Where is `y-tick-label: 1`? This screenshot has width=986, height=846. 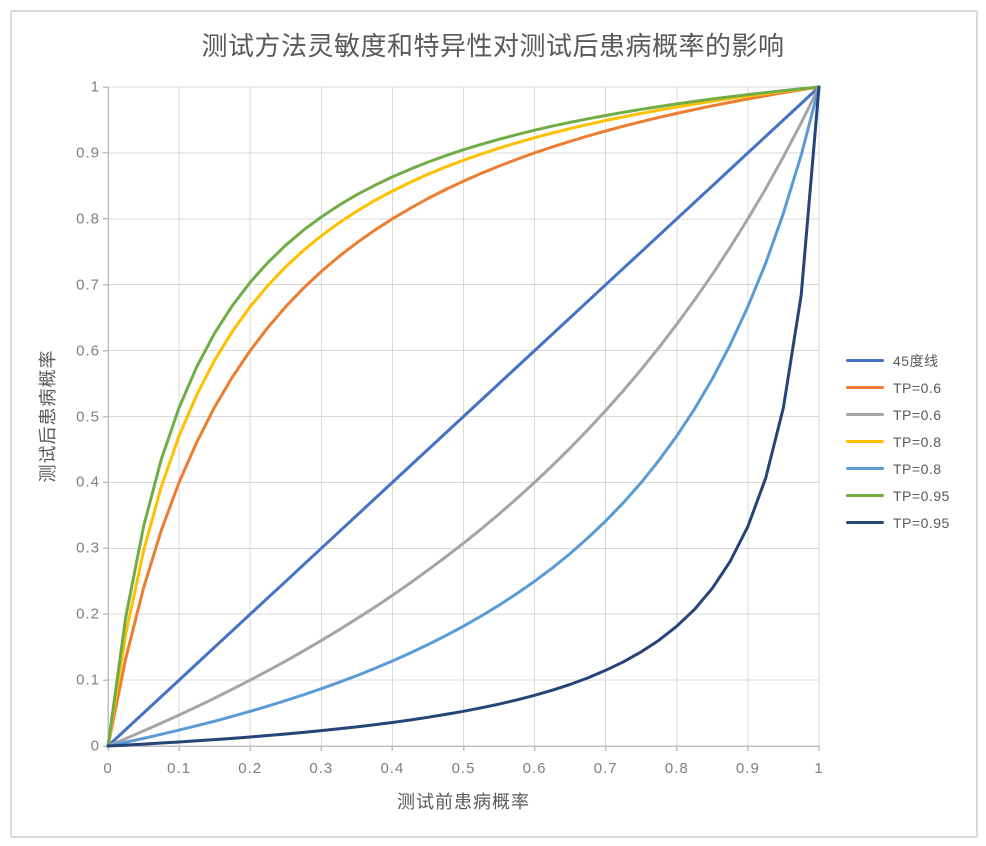
y-tick-label: 1 is located at coordinates (95, 87).